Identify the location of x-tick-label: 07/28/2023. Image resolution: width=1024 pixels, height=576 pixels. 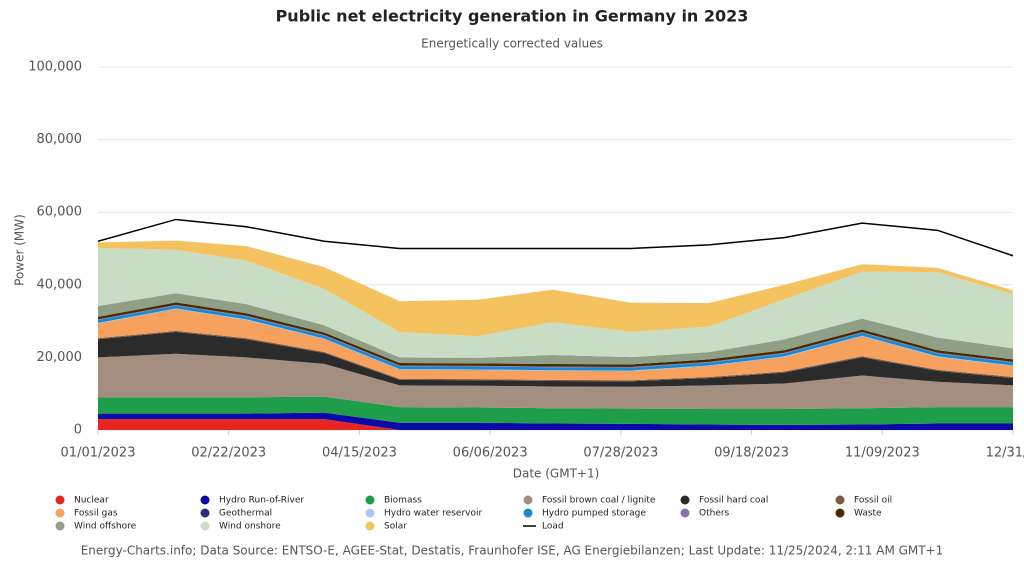
(620, 453).